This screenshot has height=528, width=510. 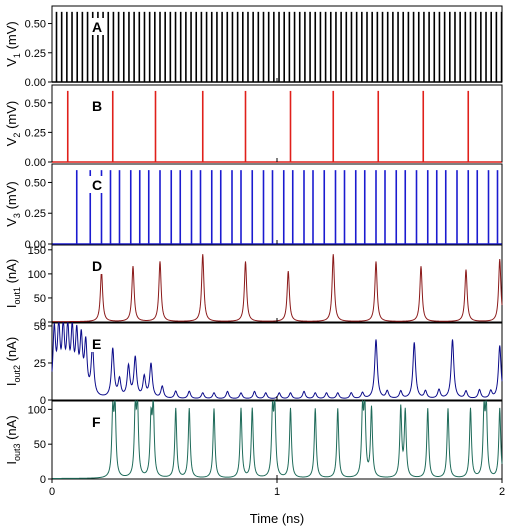 I want to click on x-tick-label: 2, so click(x=502, y=492).